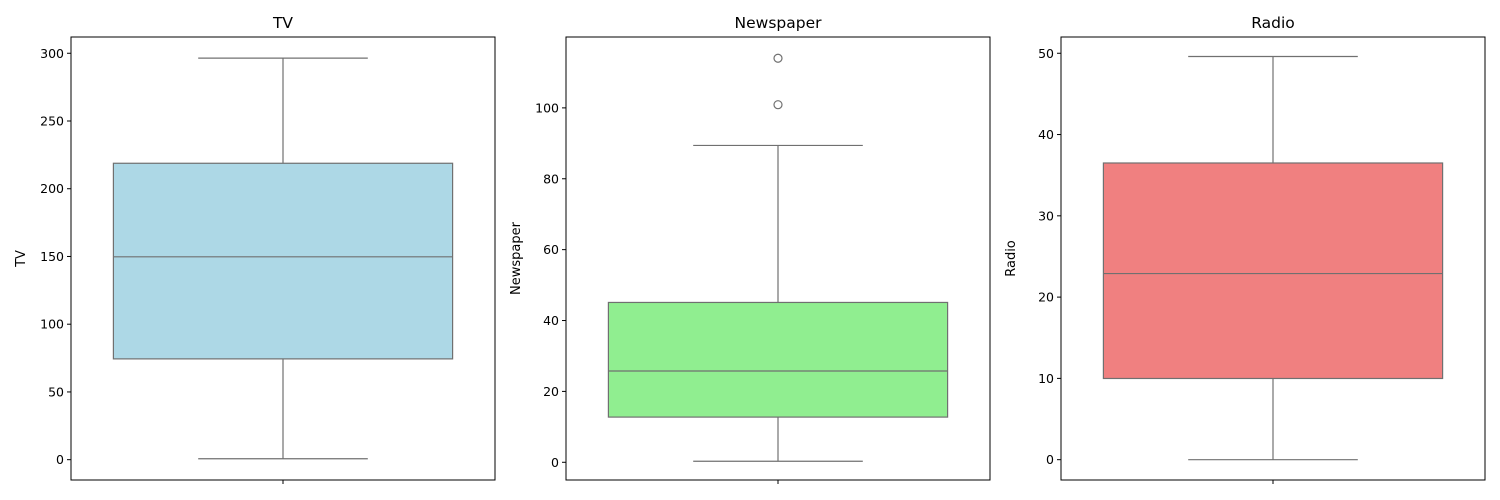 This screenshot has height=500, width=1500. Describe the element at coordinates (551, 178) in the screenshot. I see `y-tick-label: 80` at that location.